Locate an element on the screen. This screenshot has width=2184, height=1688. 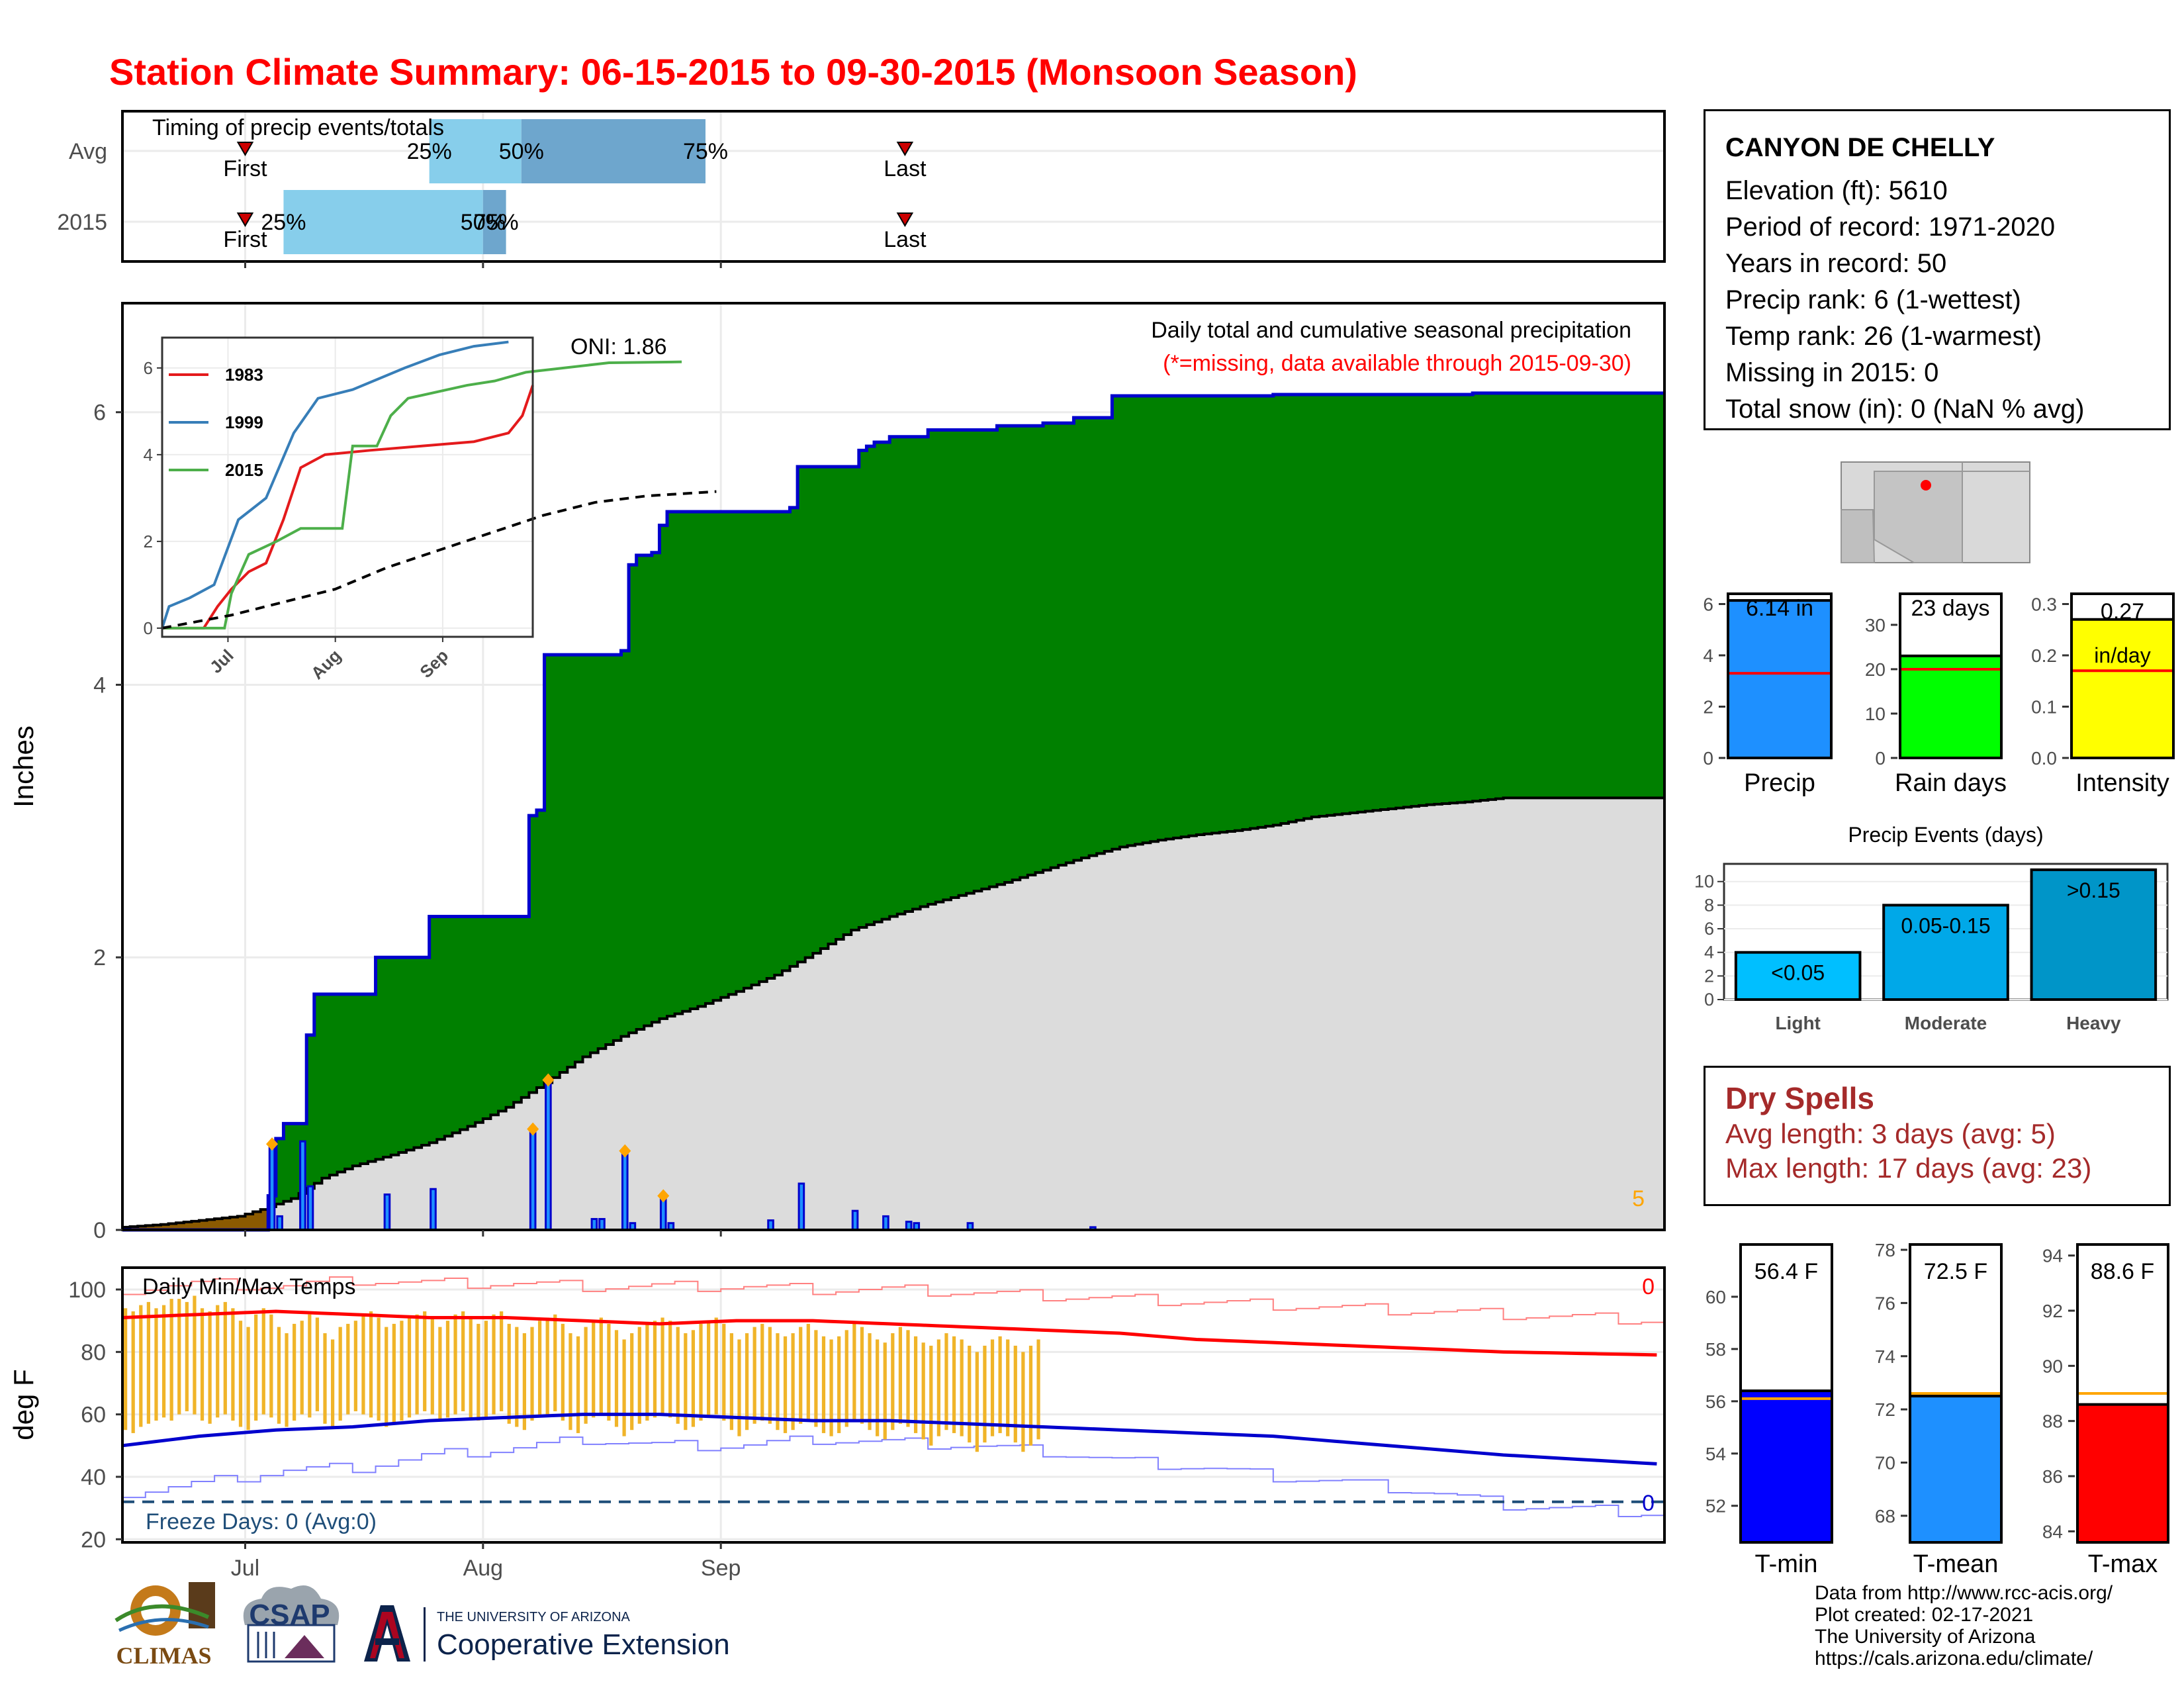
y-axis-title: deg F is located at coordinates (24, 1404).